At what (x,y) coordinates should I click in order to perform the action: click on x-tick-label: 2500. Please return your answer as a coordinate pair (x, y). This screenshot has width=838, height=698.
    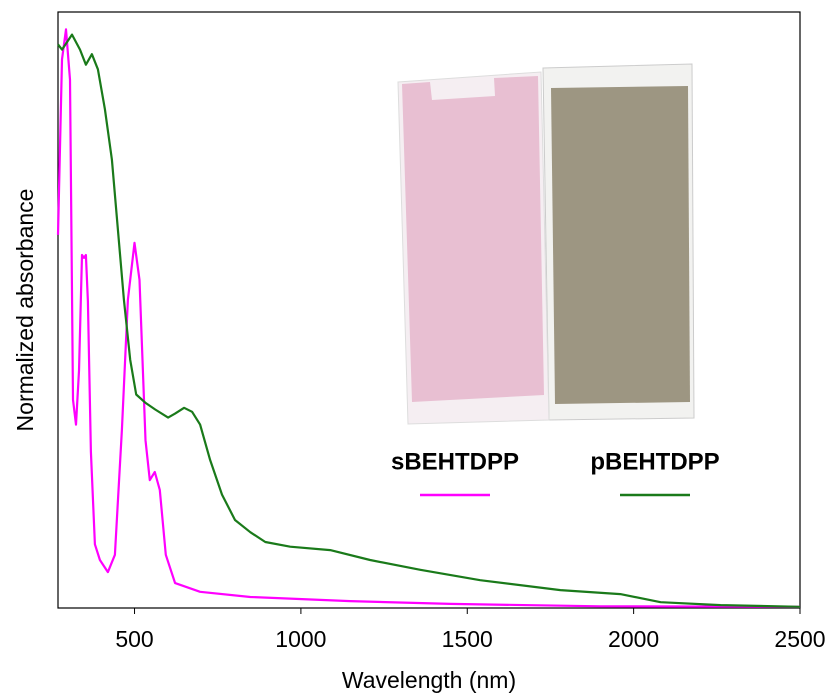
    Looking at the image, I should click on (799, 639).